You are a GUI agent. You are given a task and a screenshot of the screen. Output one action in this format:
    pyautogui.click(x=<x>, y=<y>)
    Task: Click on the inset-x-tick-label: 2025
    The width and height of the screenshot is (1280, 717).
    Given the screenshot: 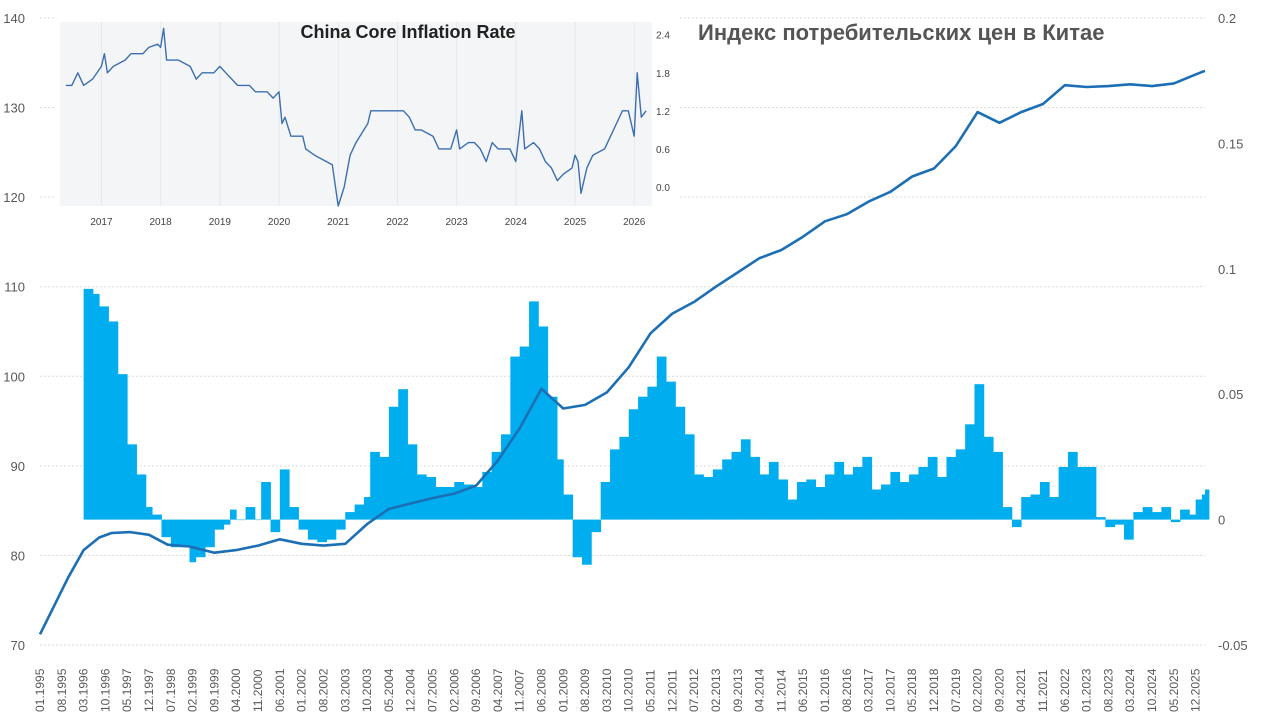 What is the action you would take?
    pyautogui.click(x=575, y=222)
    